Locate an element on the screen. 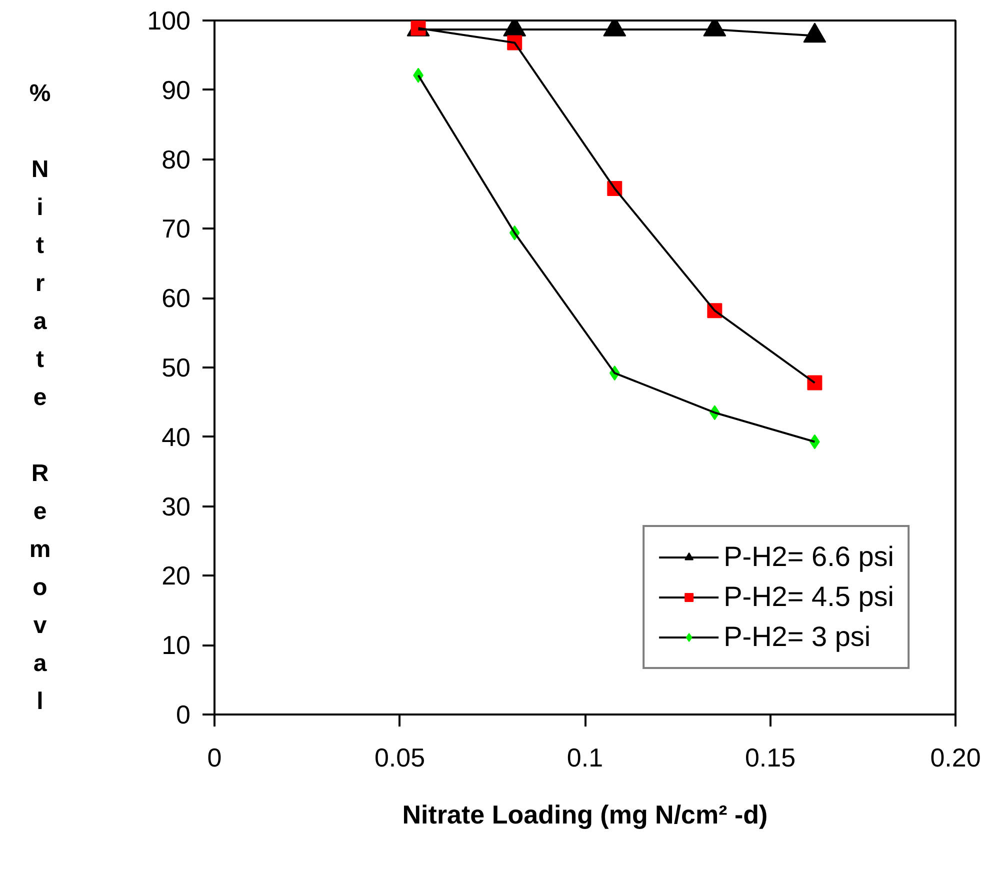 The width and height of the screenshot is (997, 871). legend-label: P-H2= 3 psi is located at coordinates (797, 637).